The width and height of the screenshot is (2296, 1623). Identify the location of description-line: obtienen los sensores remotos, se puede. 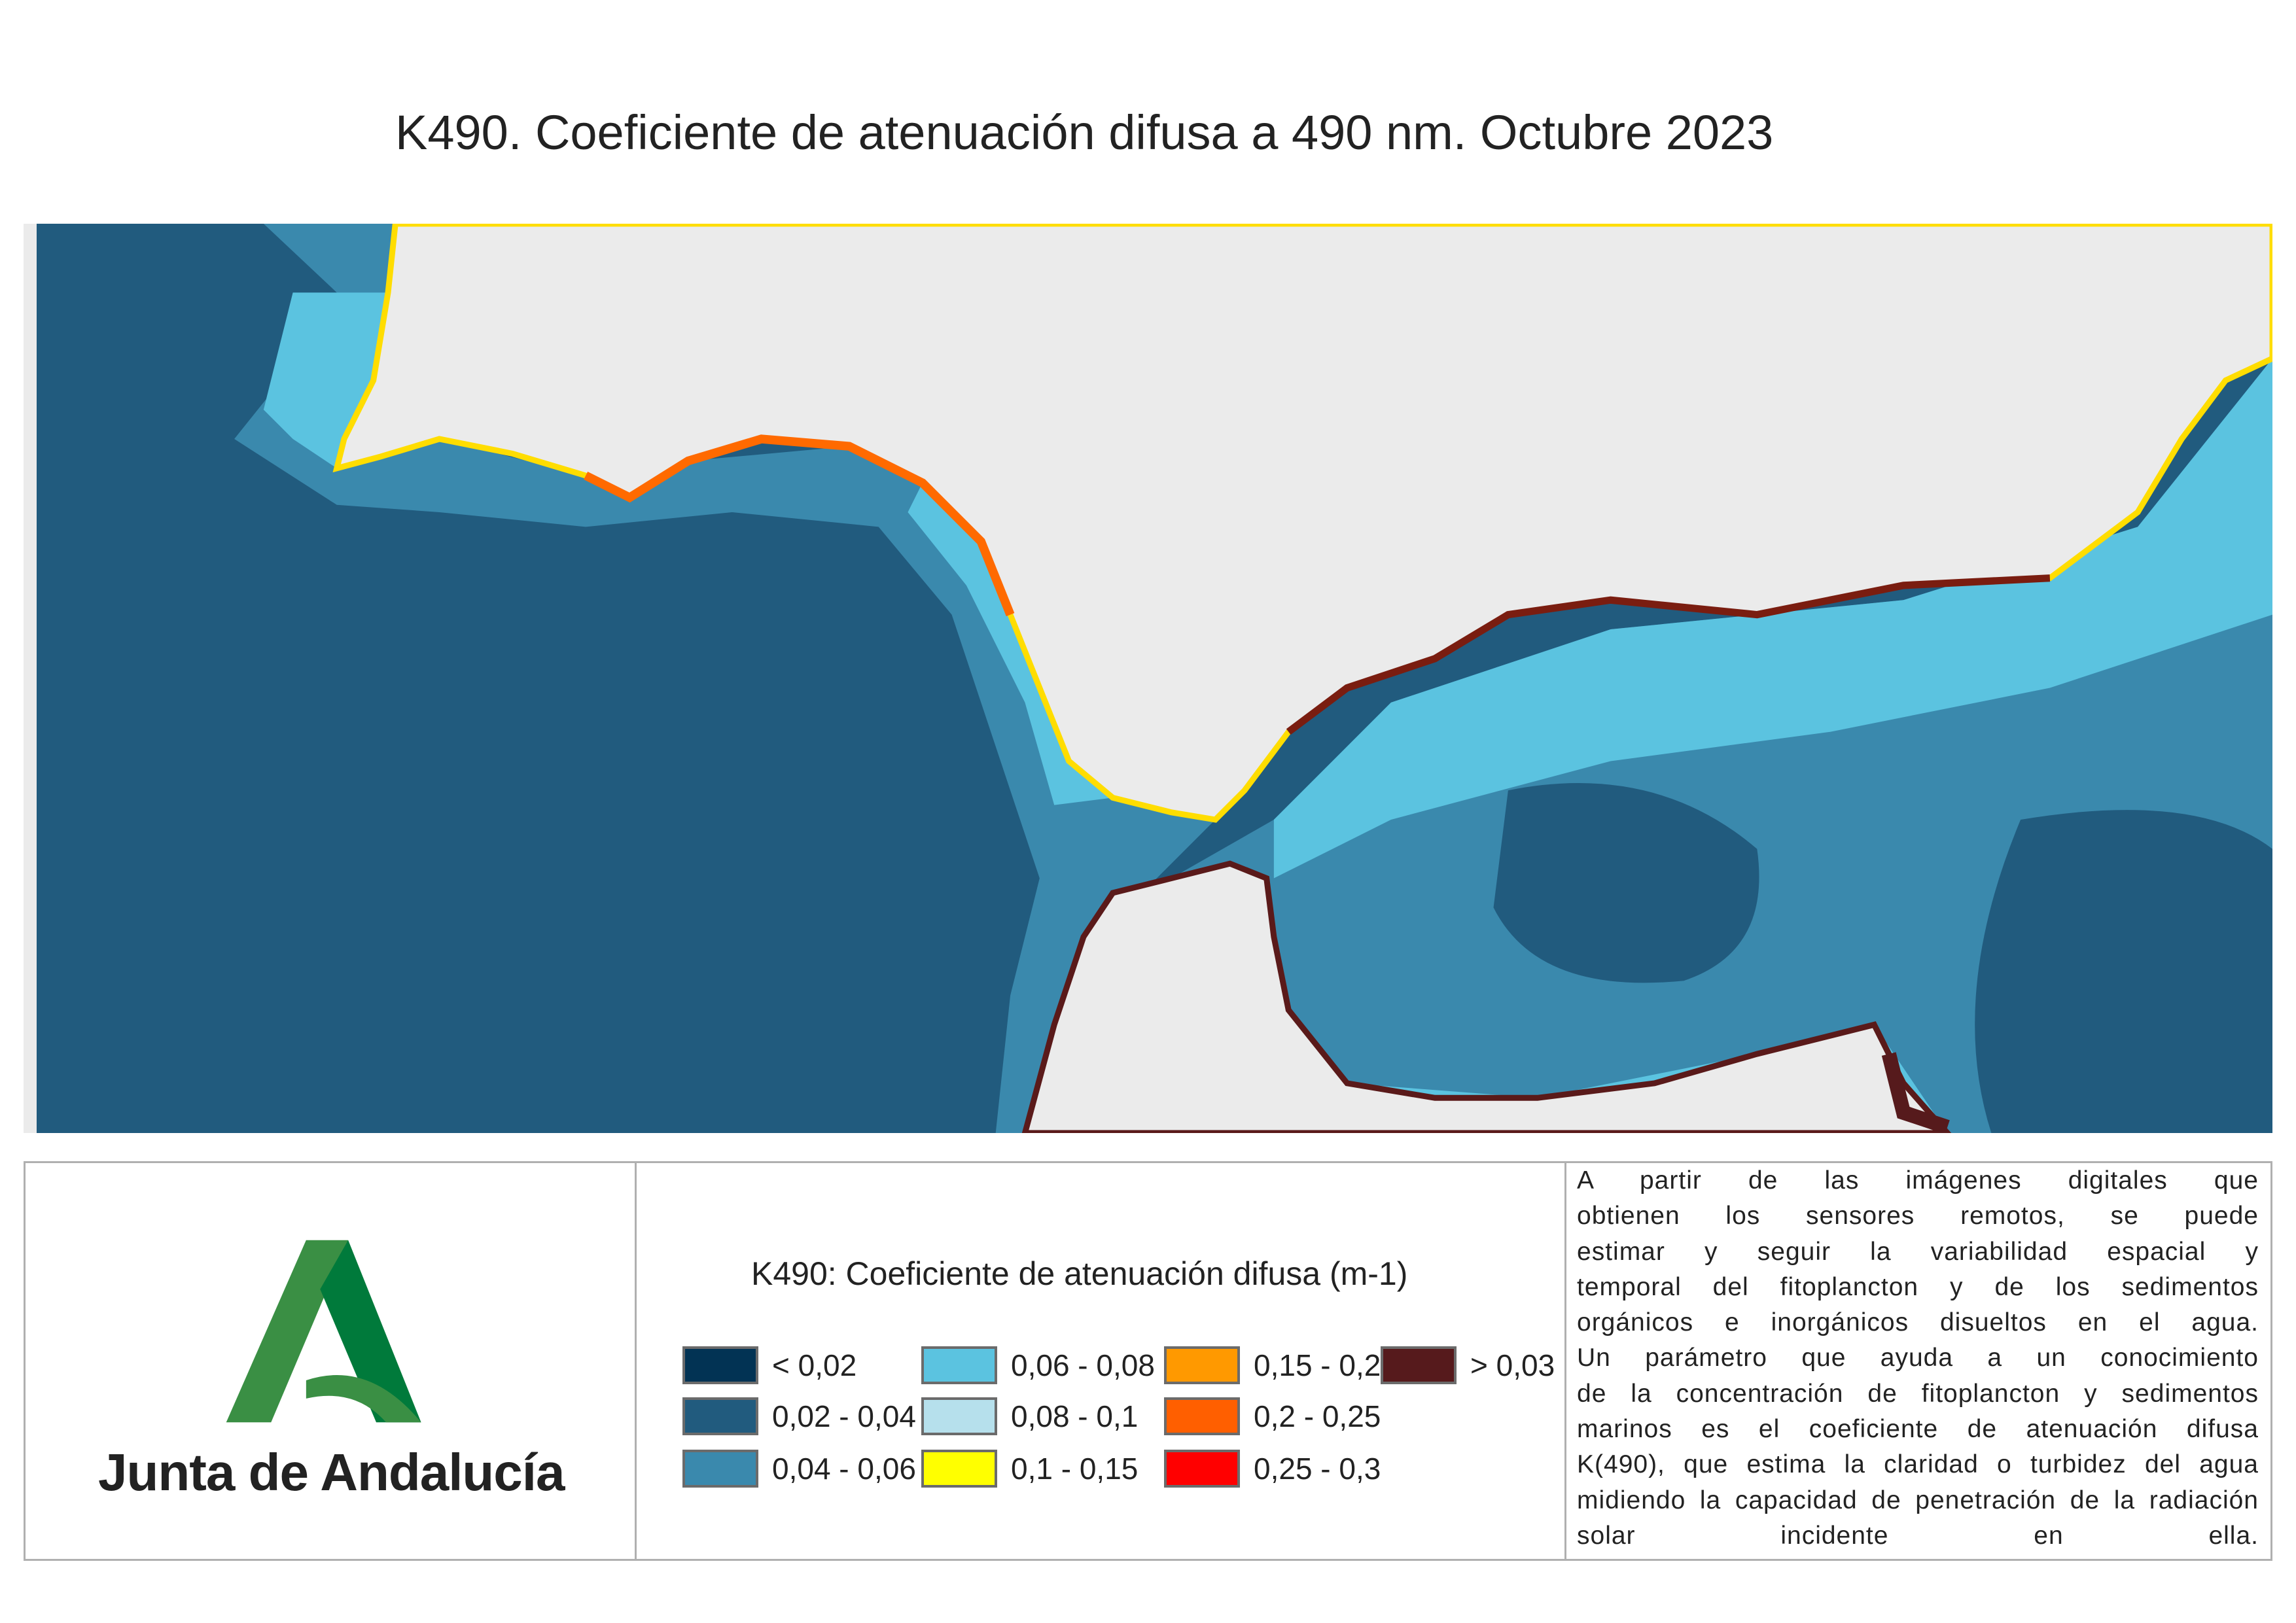
(1918, 1216).